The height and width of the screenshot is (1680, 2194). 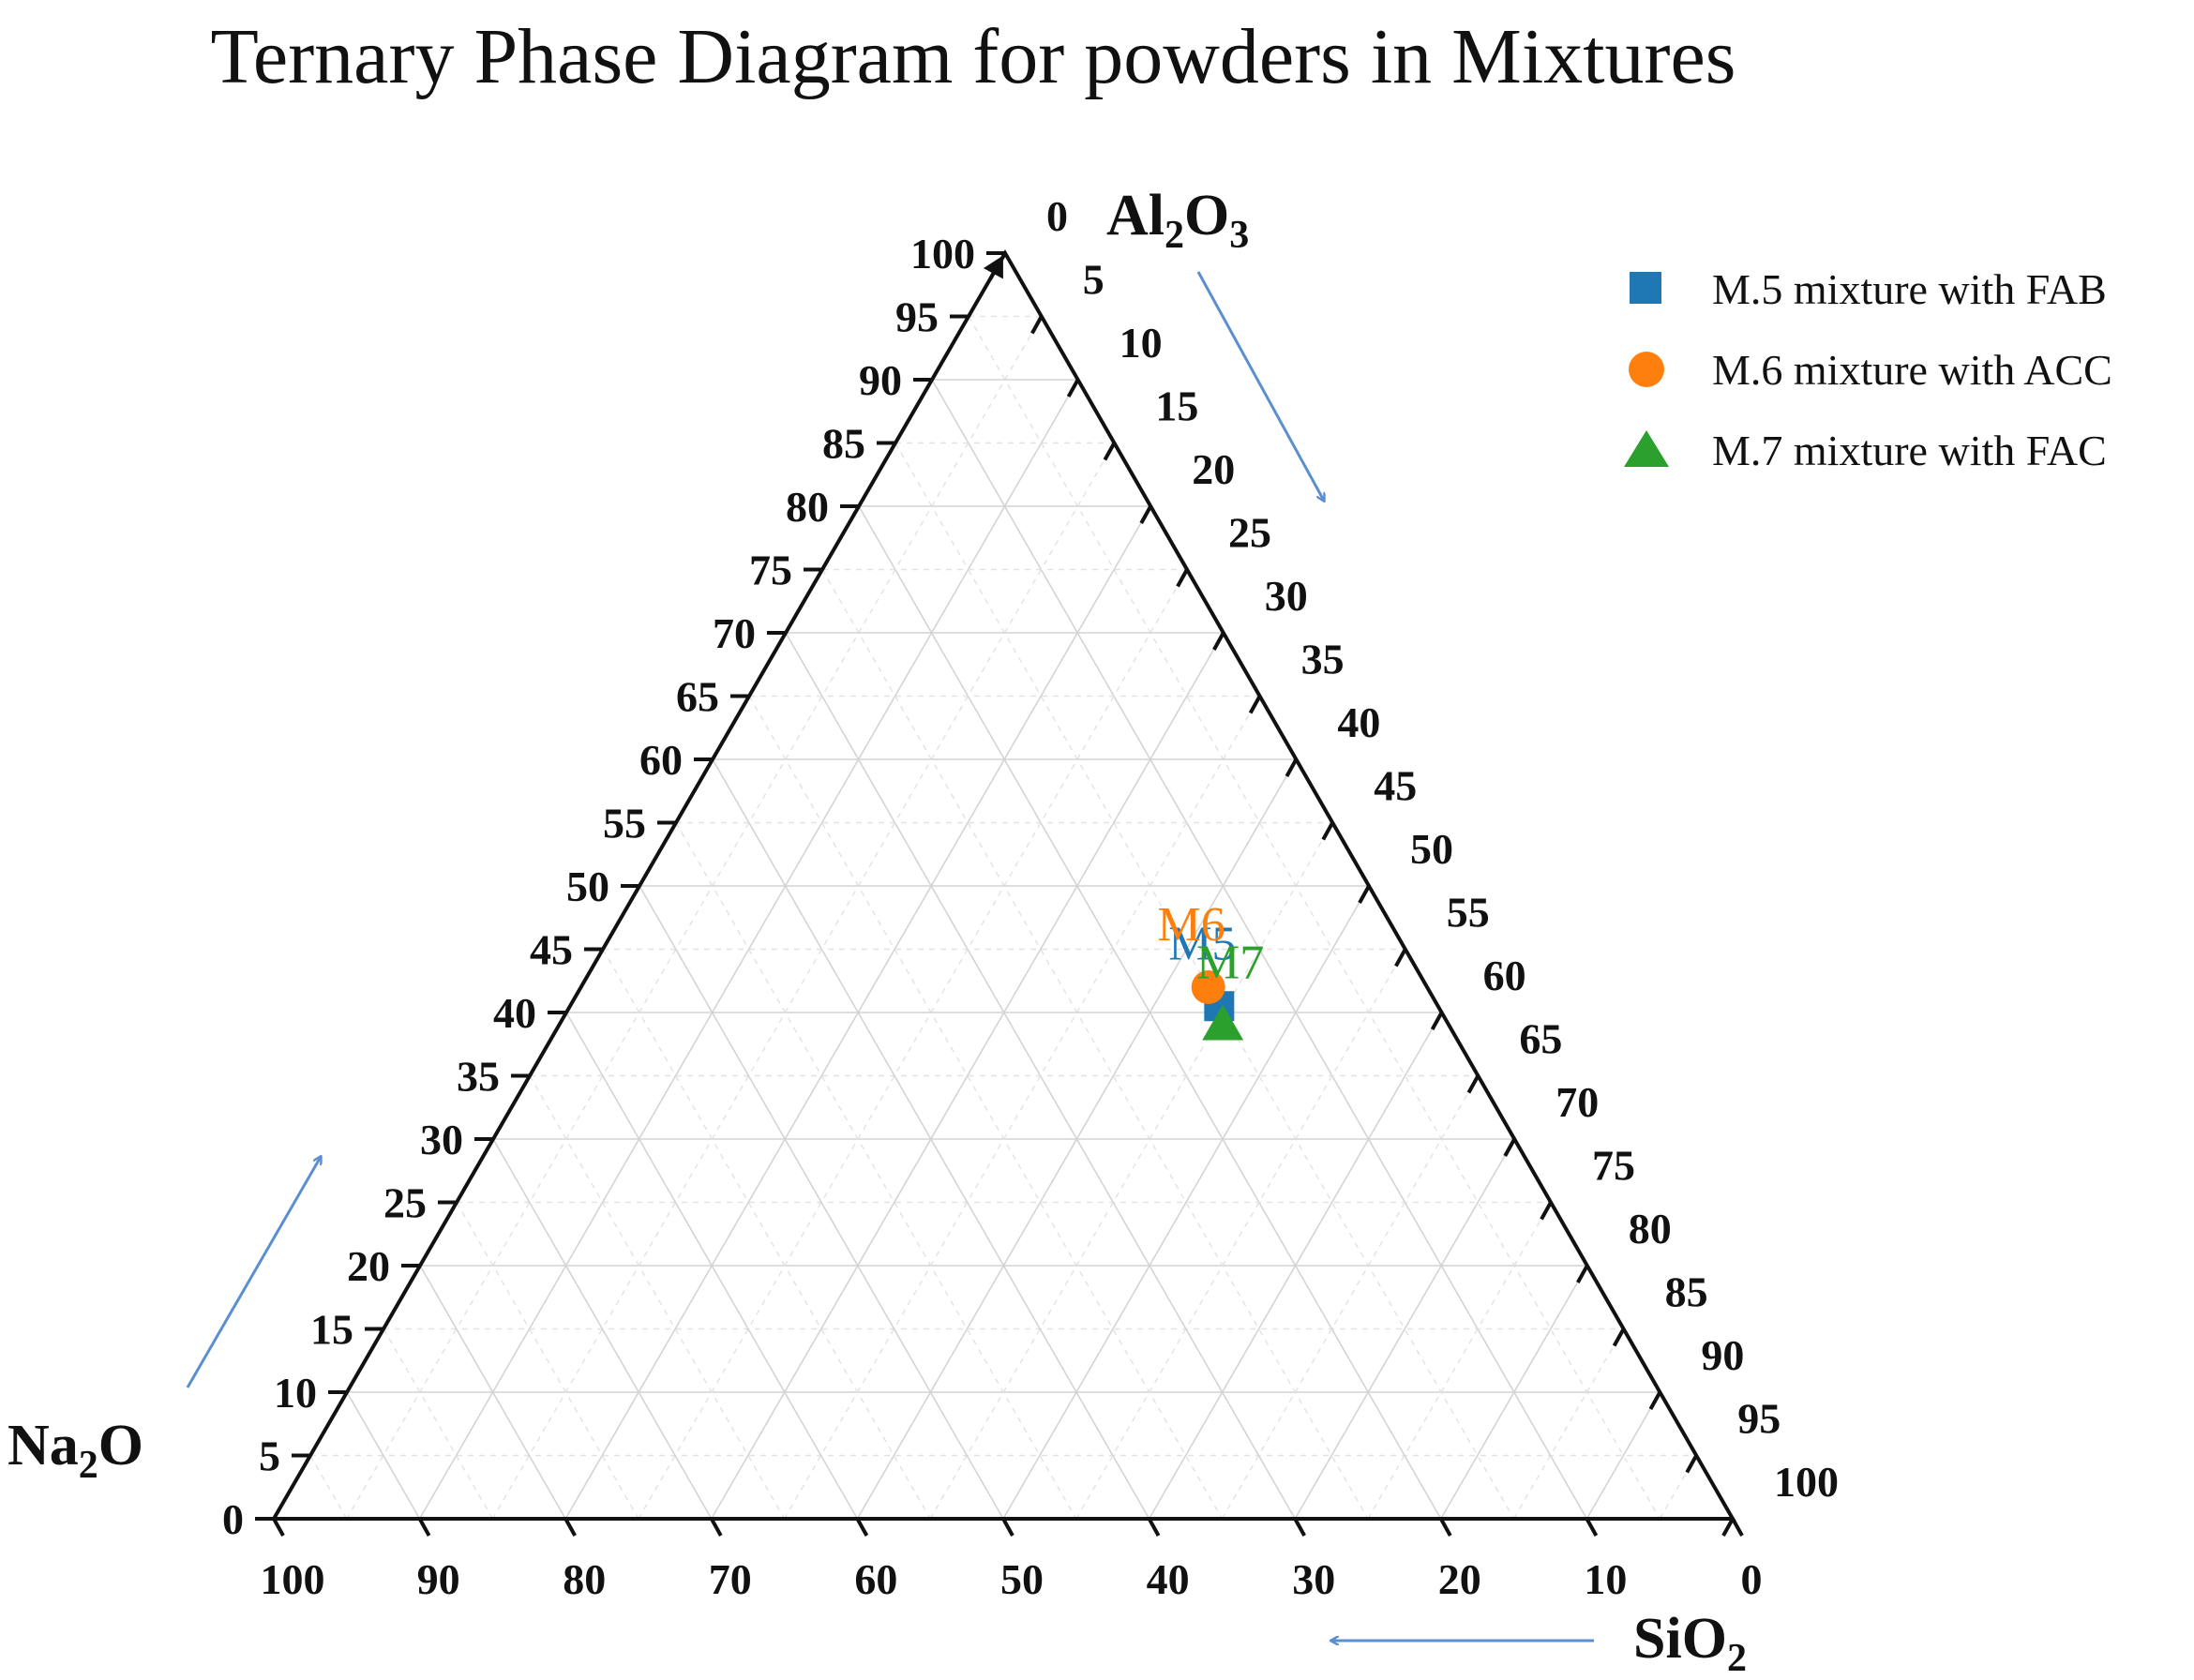 I want to click on tick-label-left: 55, so click(x=624, y=824).